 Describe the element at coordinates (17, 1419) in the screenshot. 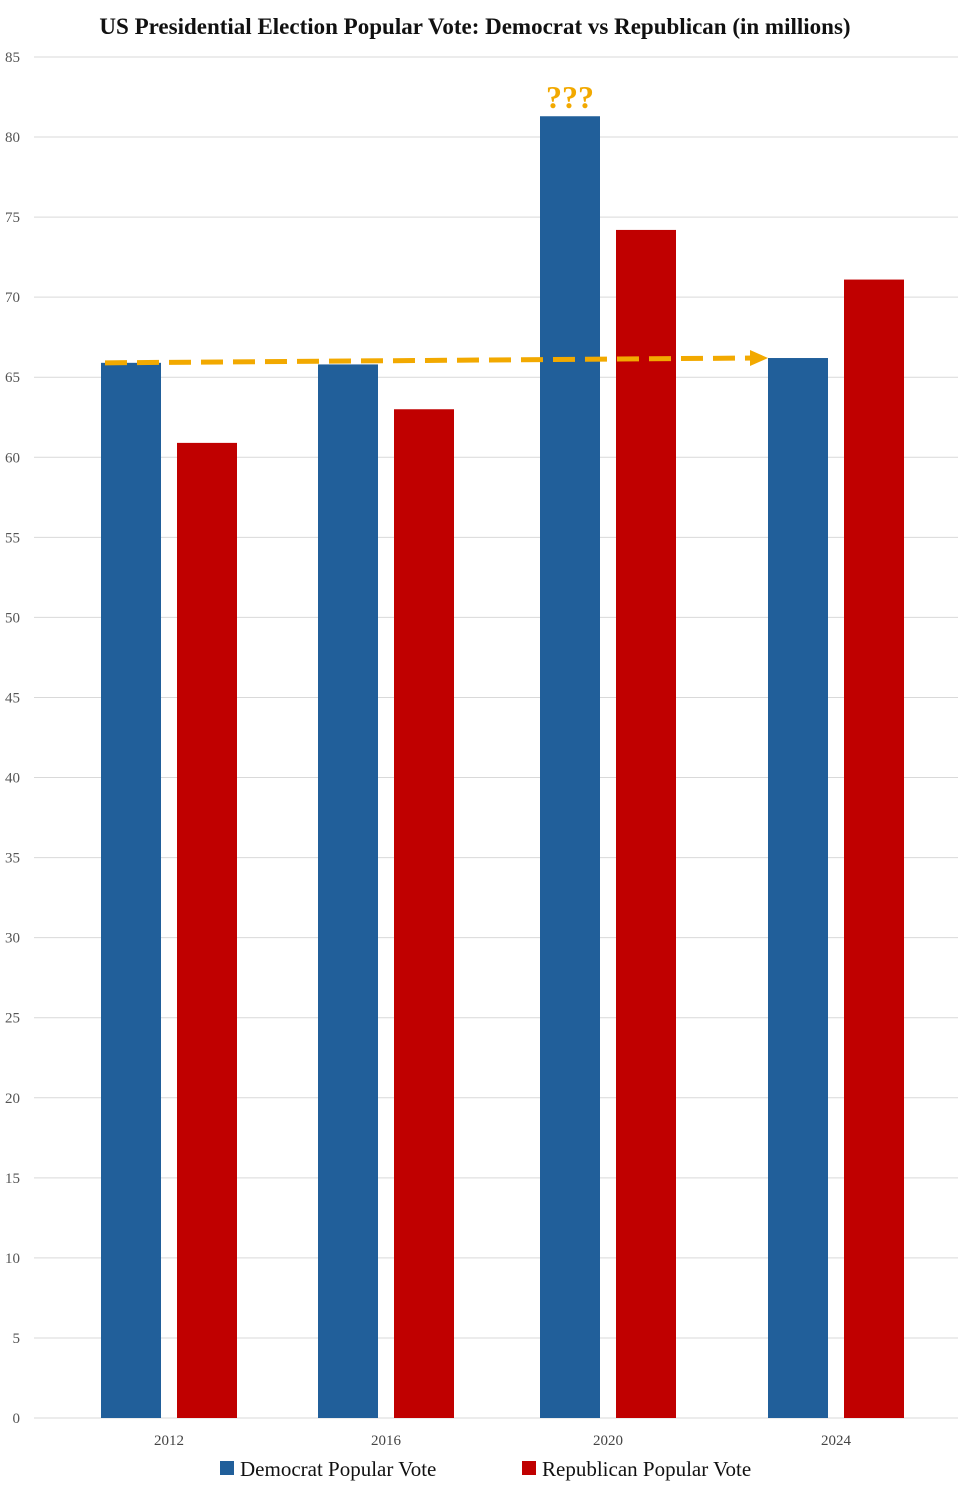

I see `y-tick-label: 0` at that location.